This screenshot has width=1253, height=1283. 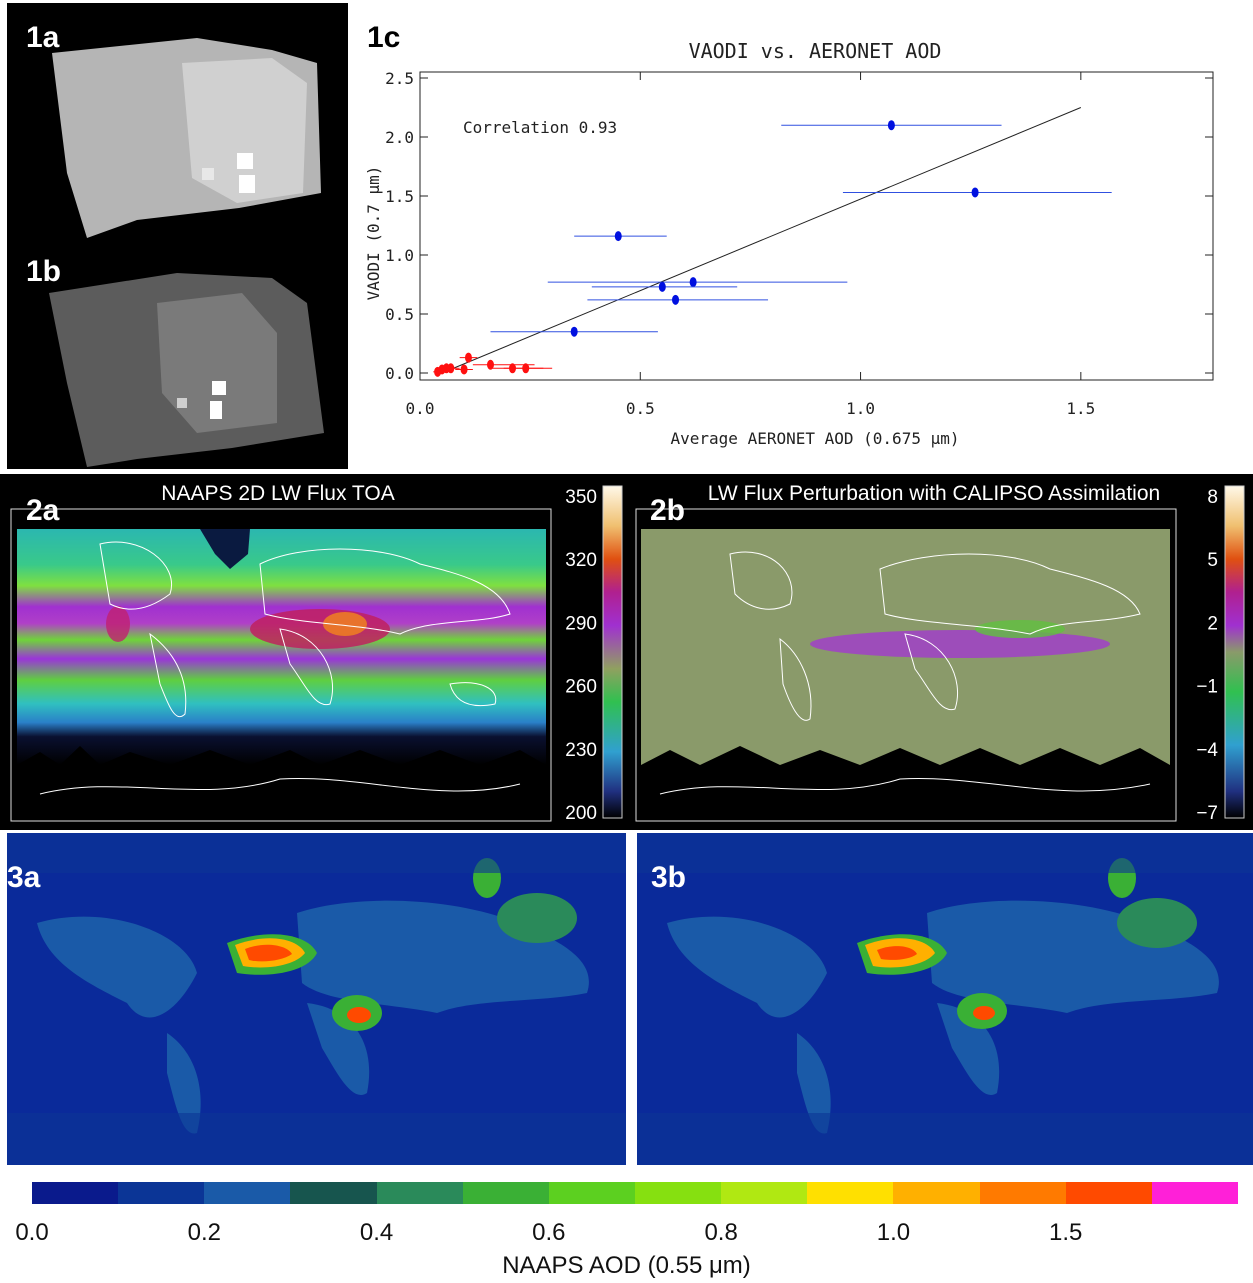 I want to click on colorbar-tick-label: 0.8, so click(x=721, y=1232).